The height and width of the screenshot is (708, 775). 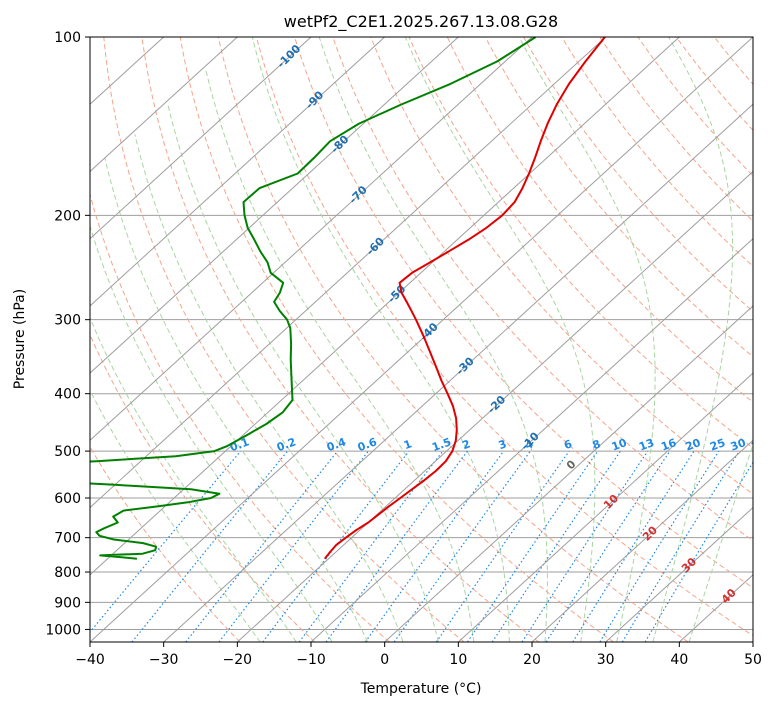 What do you see at coordinates (67, 603) in the screenshot?
I see `y-tick-label: 900` at bounding box center [67, 603].